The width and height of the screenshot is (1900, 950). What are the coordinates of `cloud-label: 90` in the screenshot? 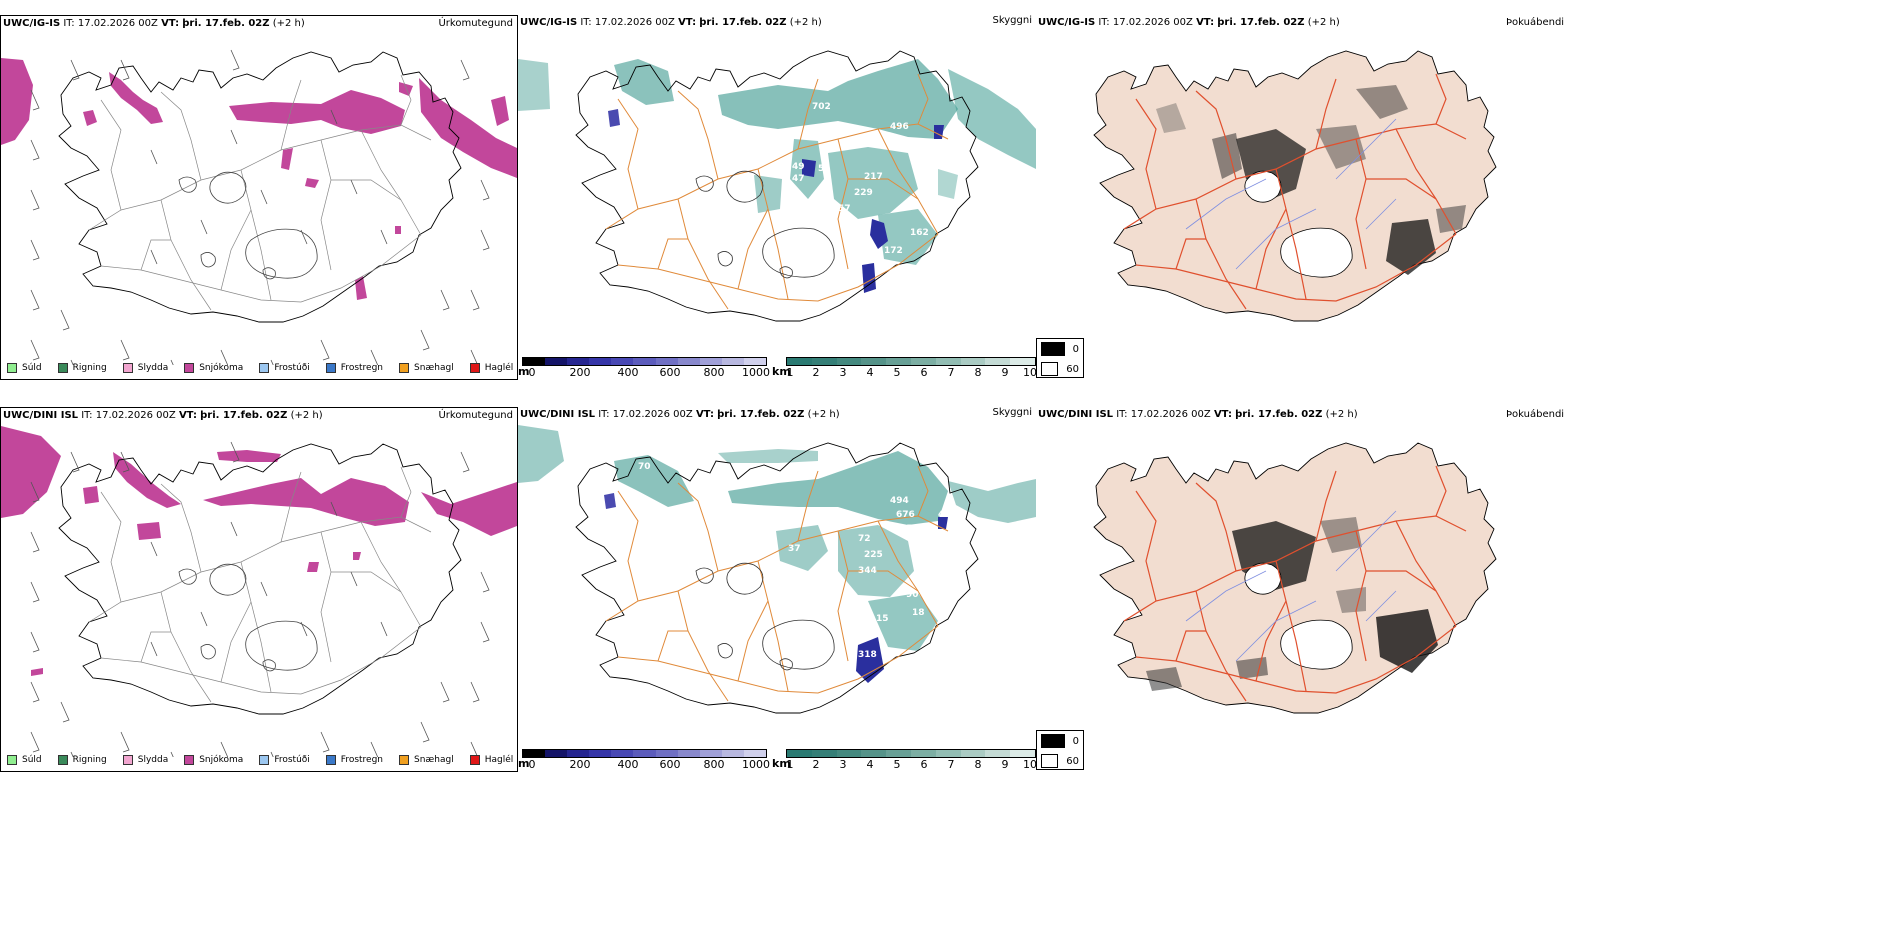 It's located at (912, 595).